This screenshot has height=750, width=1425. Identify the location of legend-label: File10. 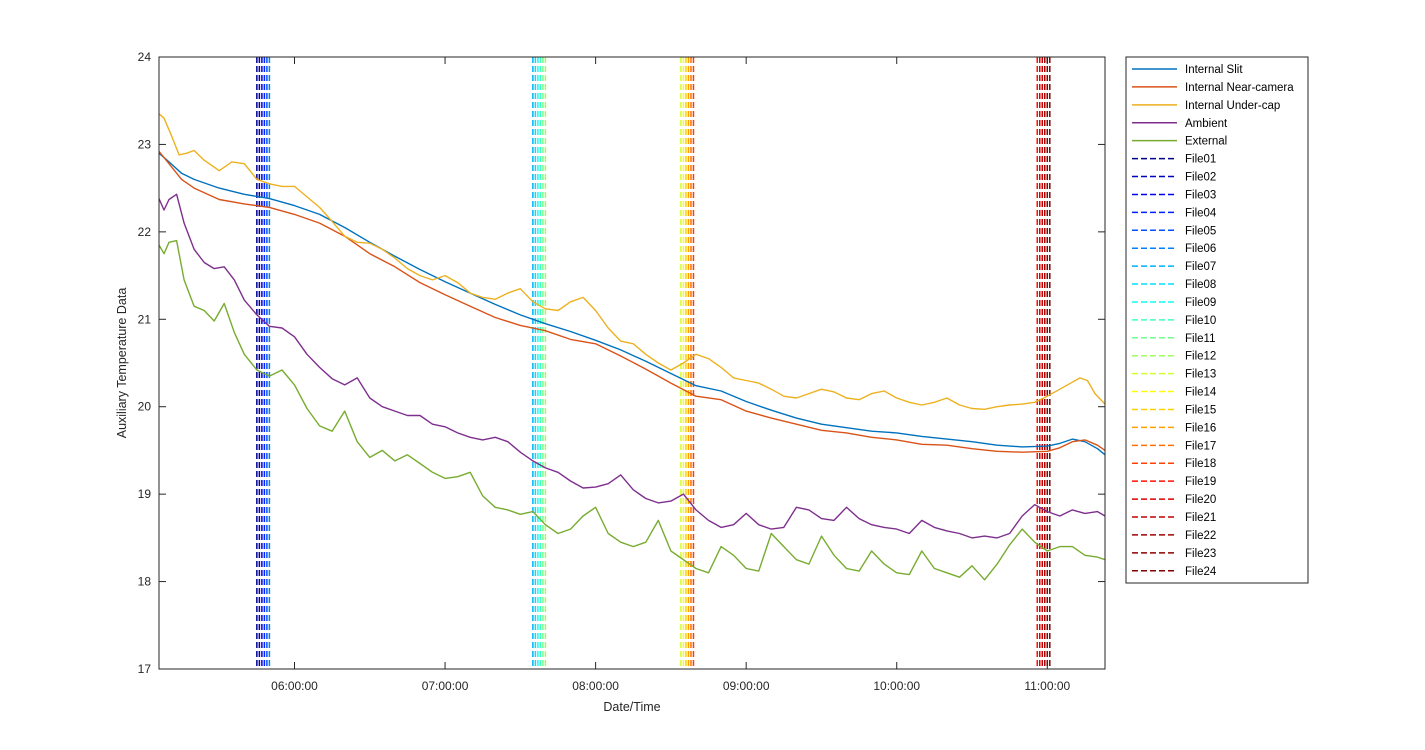
(1200, 321).